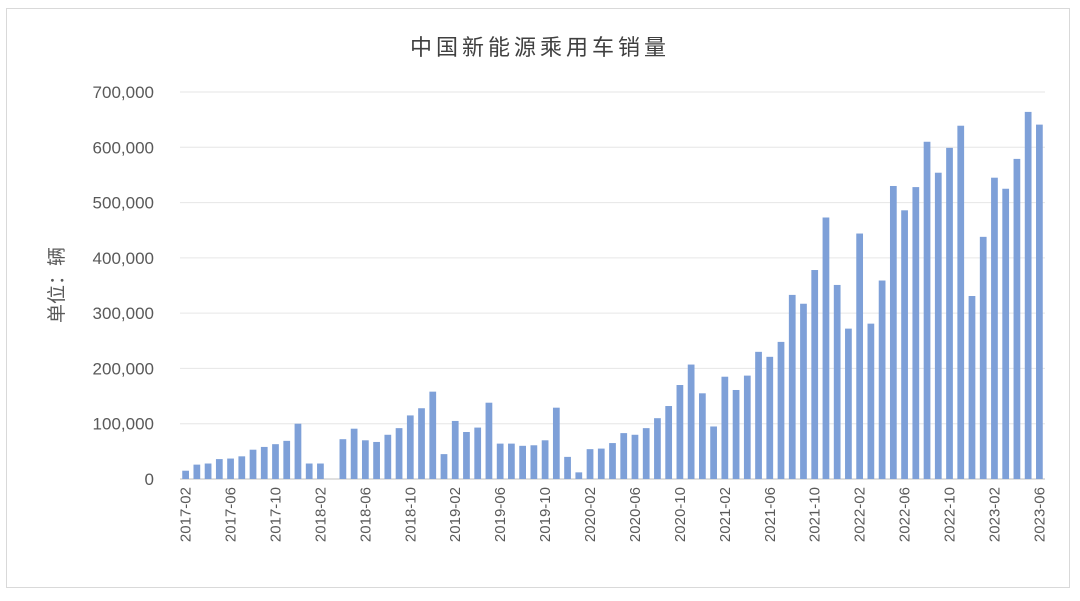 This screenshot has width=1080, height=601. Describe the element at coordinates (123, 368) in the screenshot. I see `y-tick-label: 200,000` at that location.